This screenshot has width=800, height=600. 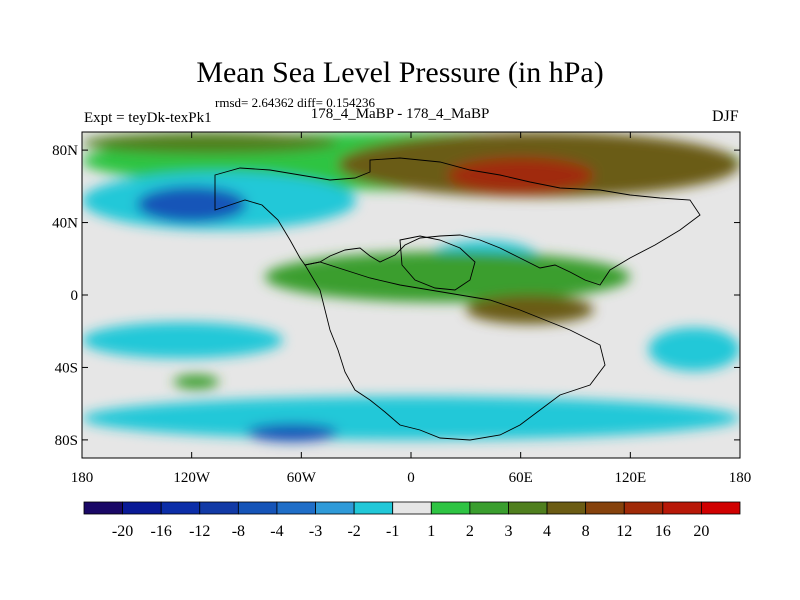 What do you see at coordinates (547, 531) in the screenshot?
I see `colorbar-label: 4` at bounding box center [547, 531].